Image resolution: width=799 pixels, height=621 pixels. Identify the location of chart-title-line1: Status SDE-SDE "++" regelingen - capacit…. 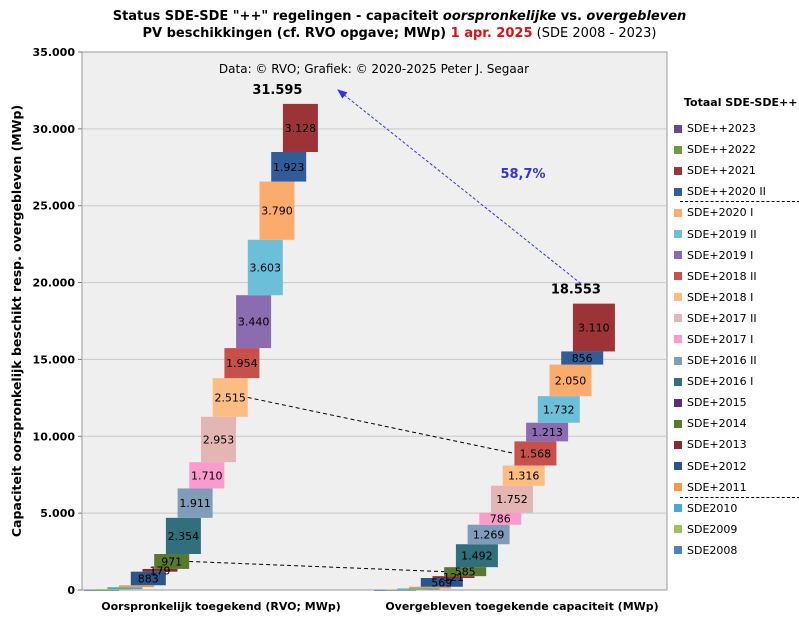
(399, 16).